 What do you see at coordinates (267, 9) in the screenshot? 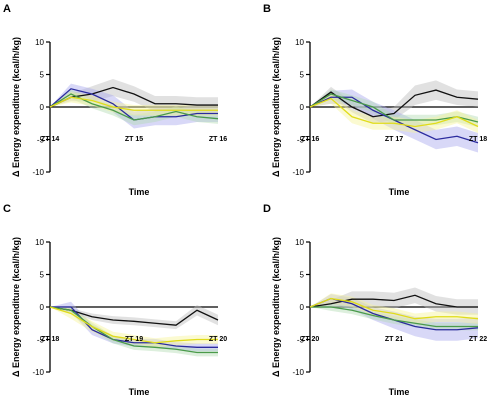
I see `panel-letter: B` at bounding box center [267, 9].